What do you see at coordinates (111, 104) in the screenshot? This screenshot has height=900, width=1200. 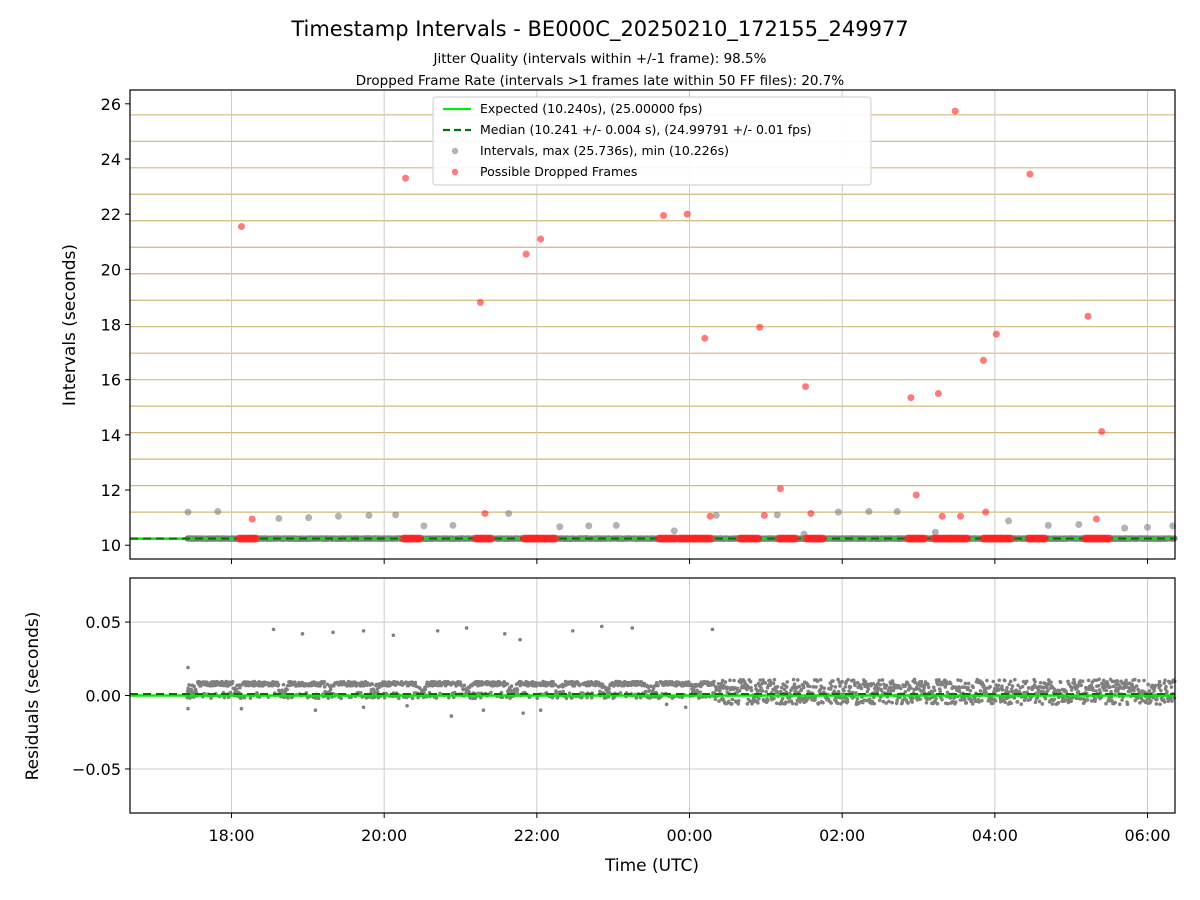 I see `y-tick-label: 26` at bounding box center [111, 104].